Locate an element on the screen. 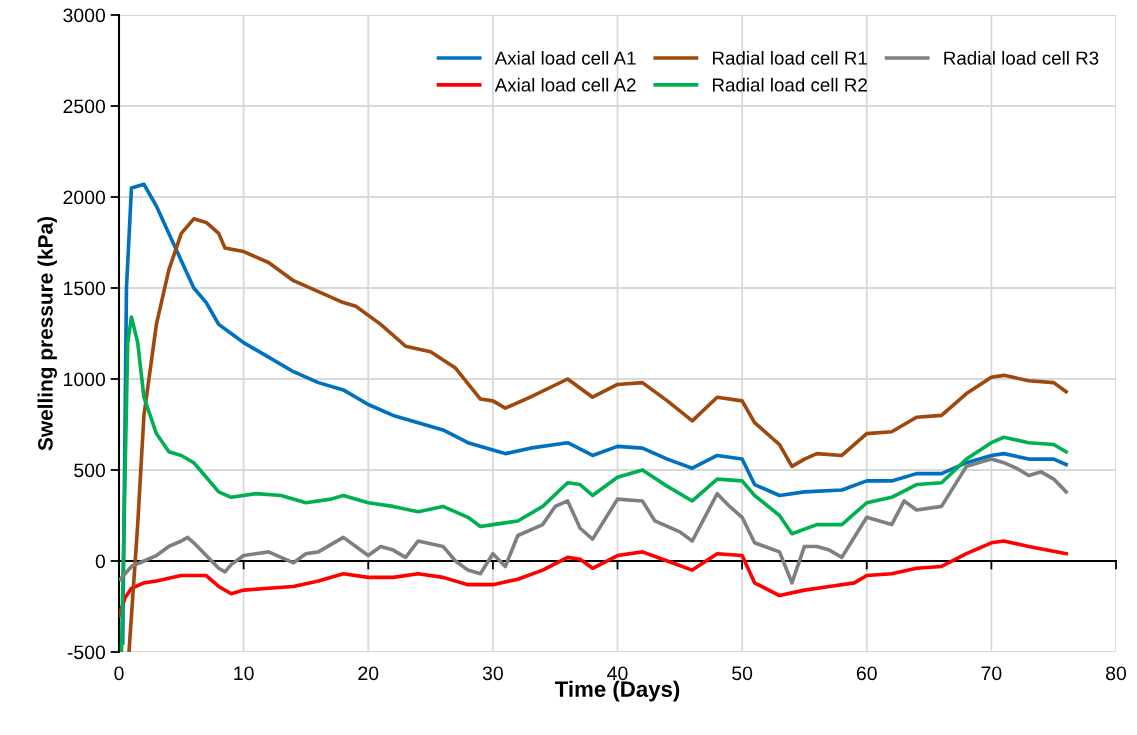  y-tick-label: 2500 is located at coordinates (84, 106).